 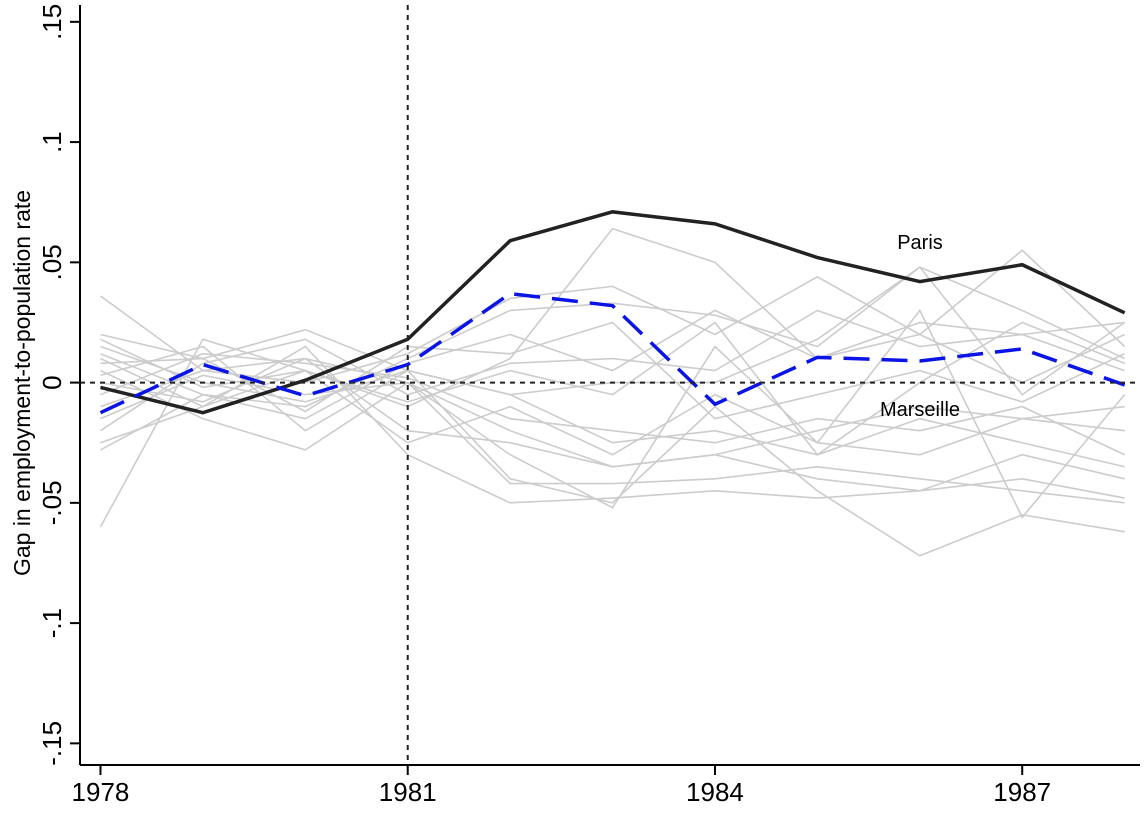 What do you see at coordinates (920, 410) in the screenshot?
I see `series-label: Marseille` at bounding box center [920, 410].